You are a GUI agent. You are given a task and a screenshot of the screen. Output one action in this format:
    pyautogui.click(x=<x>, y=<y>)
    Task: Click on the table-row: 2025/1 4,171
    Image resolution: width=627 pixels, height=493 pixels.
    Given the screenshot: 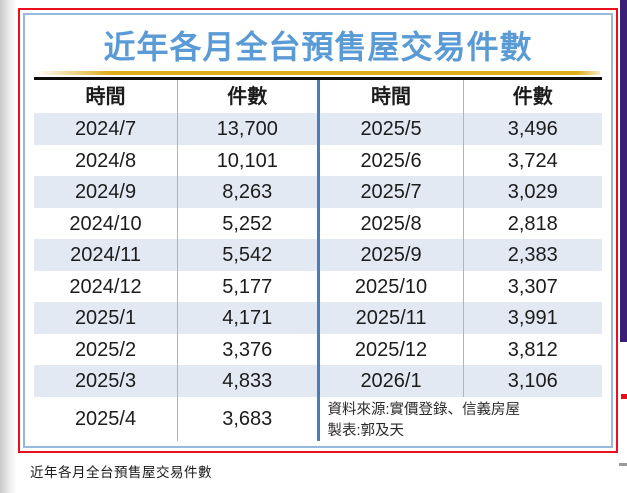 What is the action you would take?
    pyautogui.click(x=175, y=318)
    